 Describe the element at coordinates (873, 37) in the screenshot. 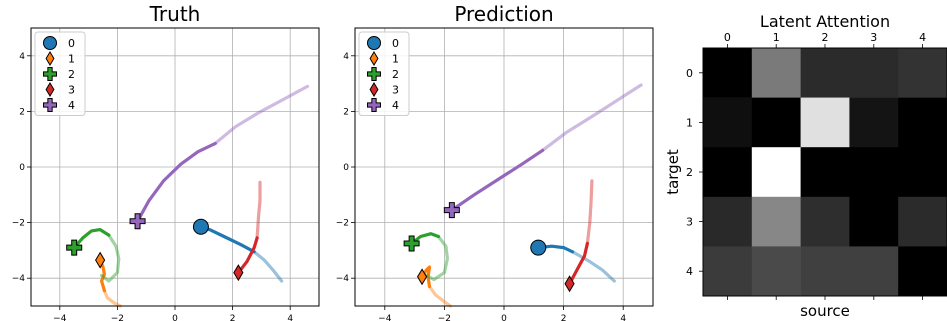

I see `x-tick-label: 3` at that location.